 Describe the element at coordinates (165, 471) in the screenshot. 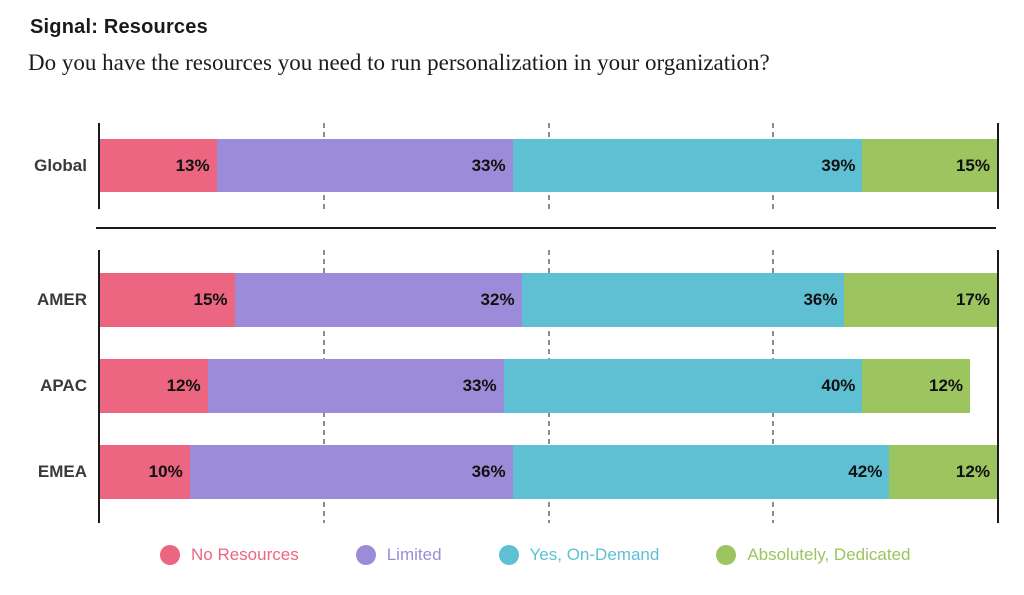

I see `bar-value-label: 10%` at that location.